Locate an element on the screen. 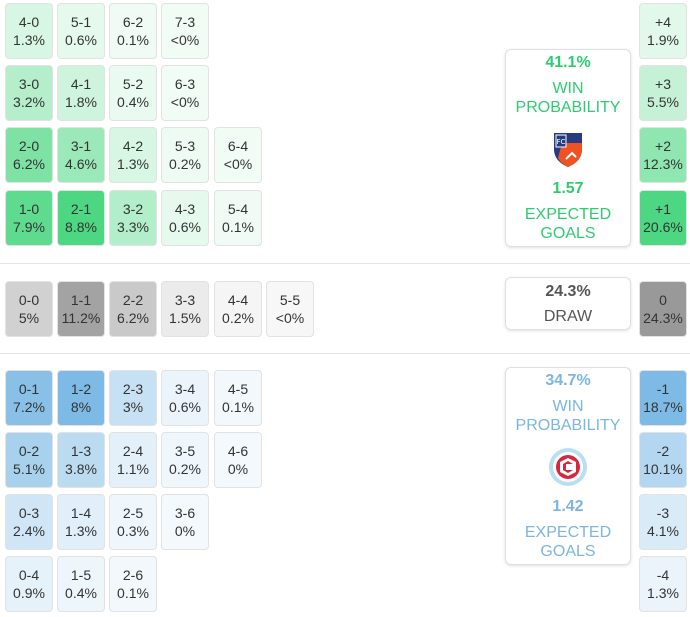 Image resolution: width=690 pixels, height=617 pixels. score-probability: 3.3% is located at coordinates (133, 227).